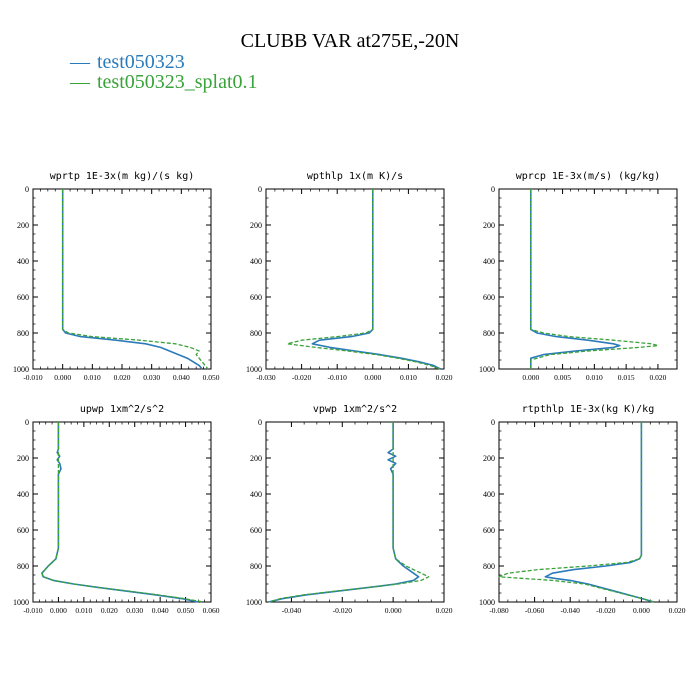  I want to click on x-tick-label: -0.060, so click(535, 610).